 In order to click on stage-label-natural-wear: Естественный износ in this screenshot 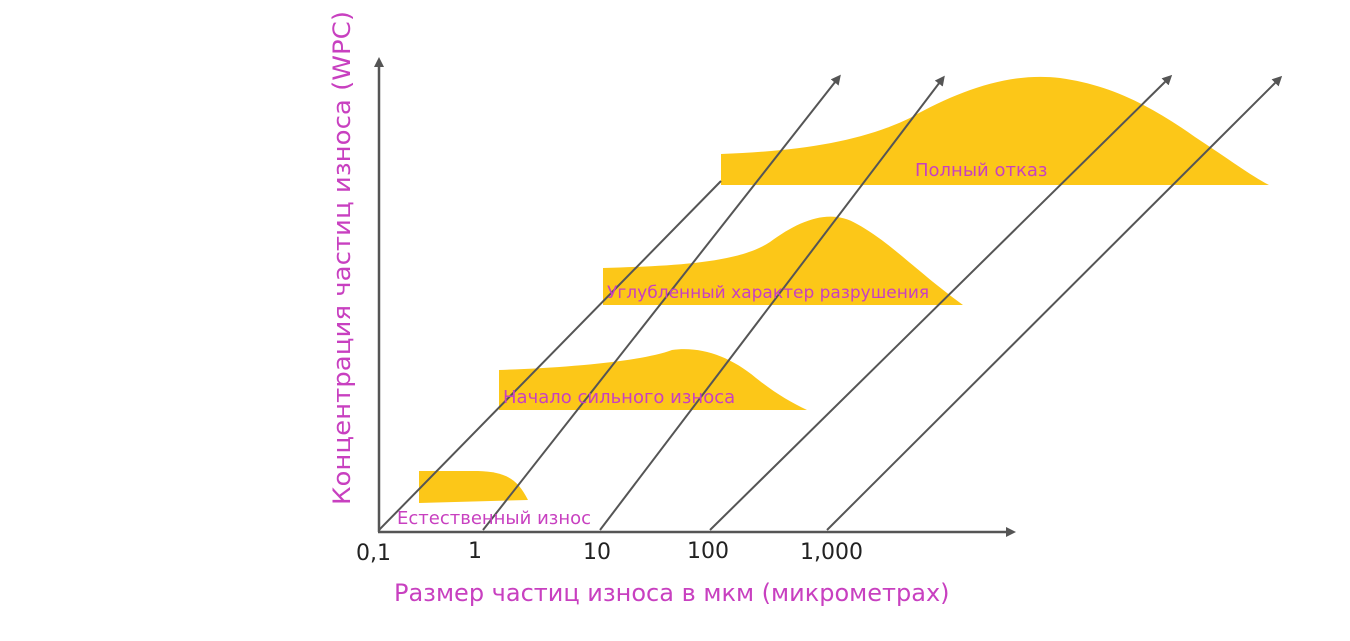, I will do `click(494, 518)`.